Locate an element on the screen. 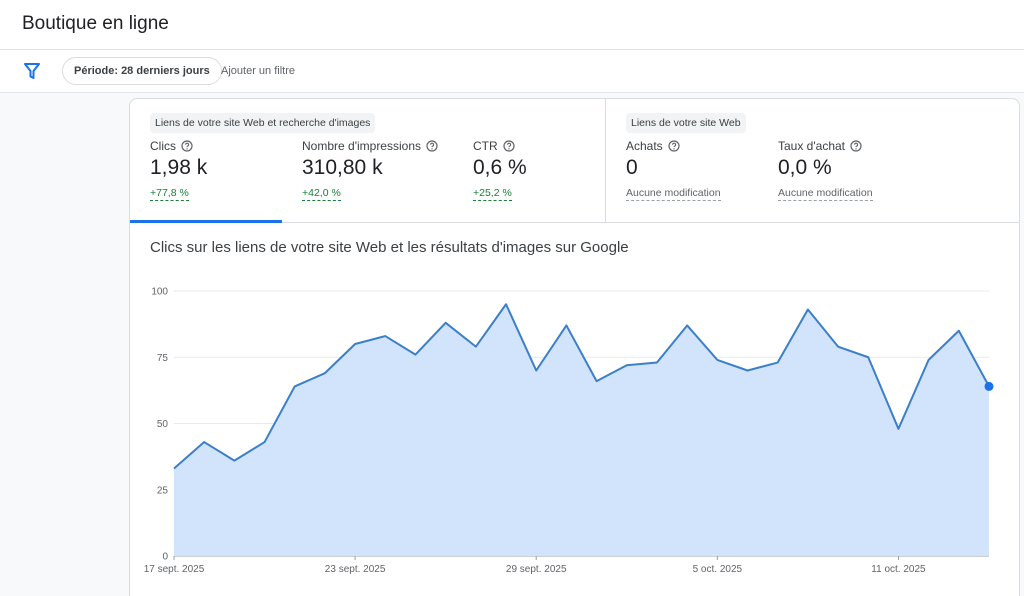 The image size is (1024, 596). metric-label: CTR is located at coordinates (500, 146).